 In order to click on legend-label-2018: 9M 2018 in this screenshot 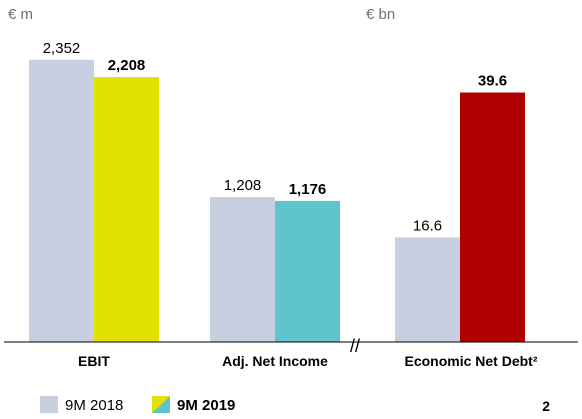, I will do `click(94, 405)`.